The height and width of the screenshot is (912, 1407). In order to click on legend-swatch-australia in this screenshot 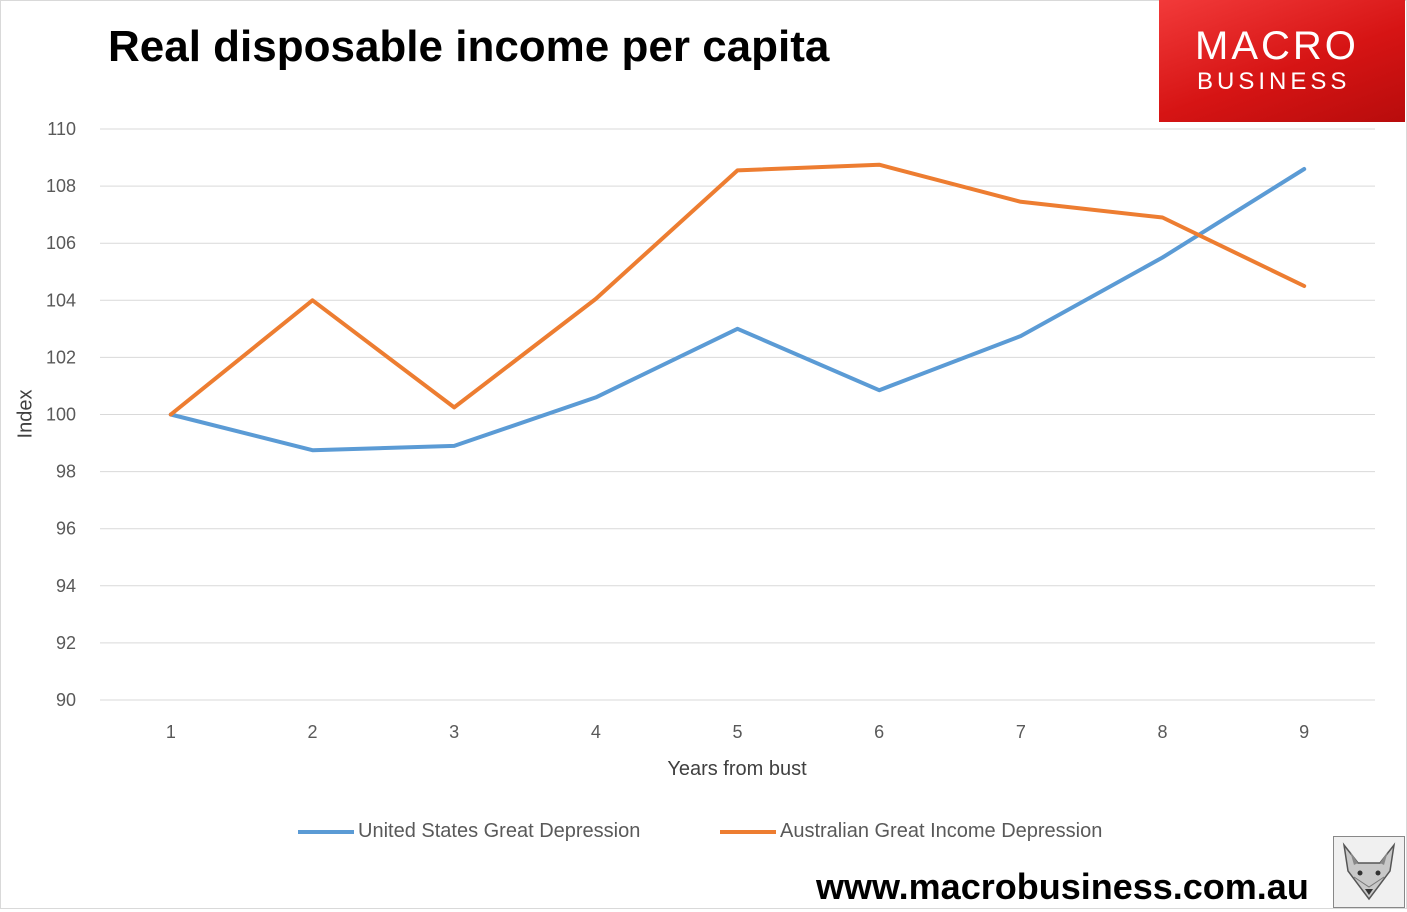, I will do `click(748, 832)`.